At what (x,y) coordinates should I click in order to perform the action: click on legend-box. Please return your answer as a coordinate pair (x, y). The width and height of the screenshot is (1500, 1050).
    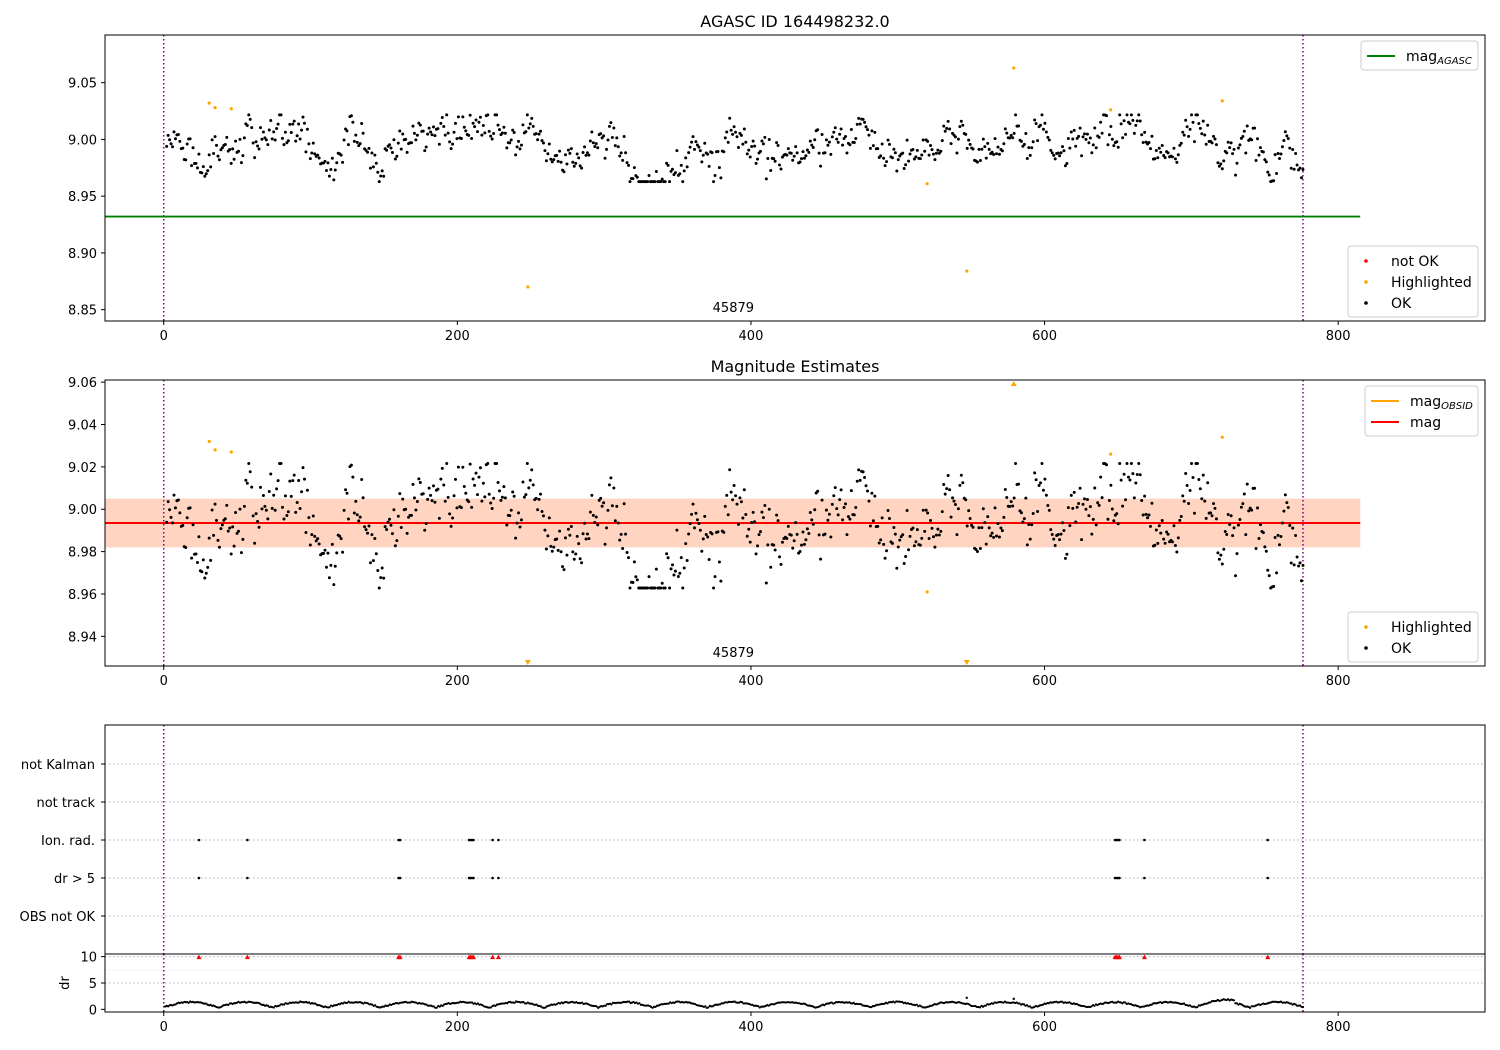
    Looking at the image, I should click on (1419, 55).